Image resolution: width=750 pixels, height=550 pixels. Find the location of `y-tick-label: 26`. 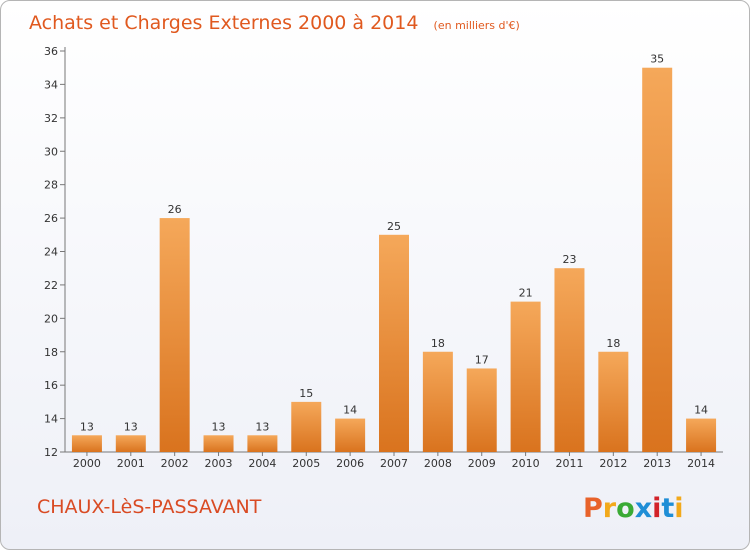

y-tick-label: 26 is located at coordinates (51, 218).